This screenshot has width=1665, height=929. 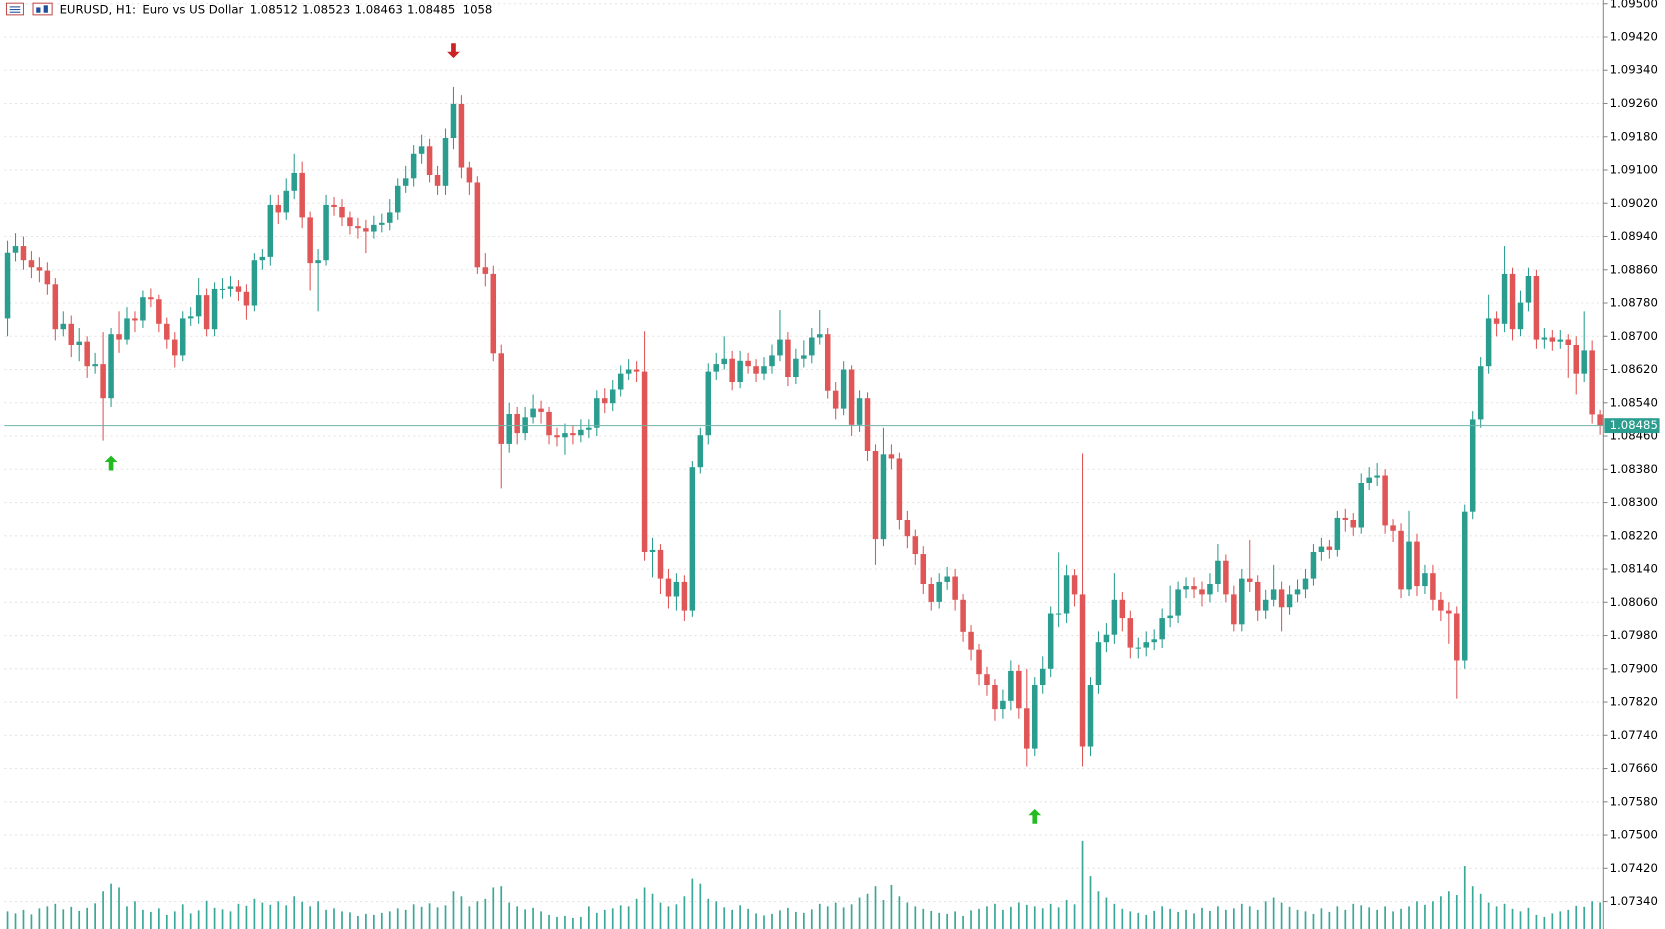 What do you see at coordinates (1634, 469) in the screenshot?
I see `y-tick-label: 1.08380` at bounding box center [1634, 469].